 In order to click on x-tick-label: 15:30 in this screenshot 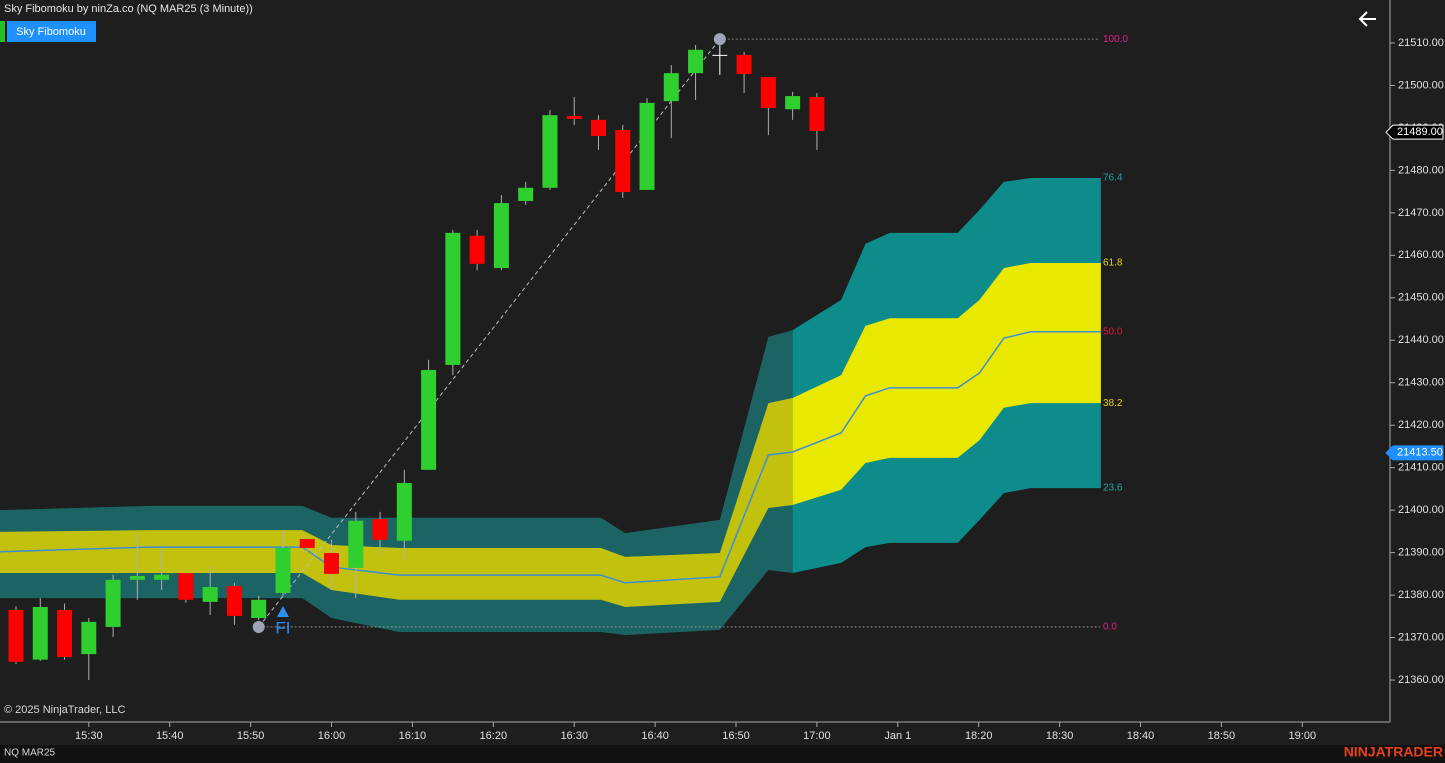, I will do `click(89, 736)`.